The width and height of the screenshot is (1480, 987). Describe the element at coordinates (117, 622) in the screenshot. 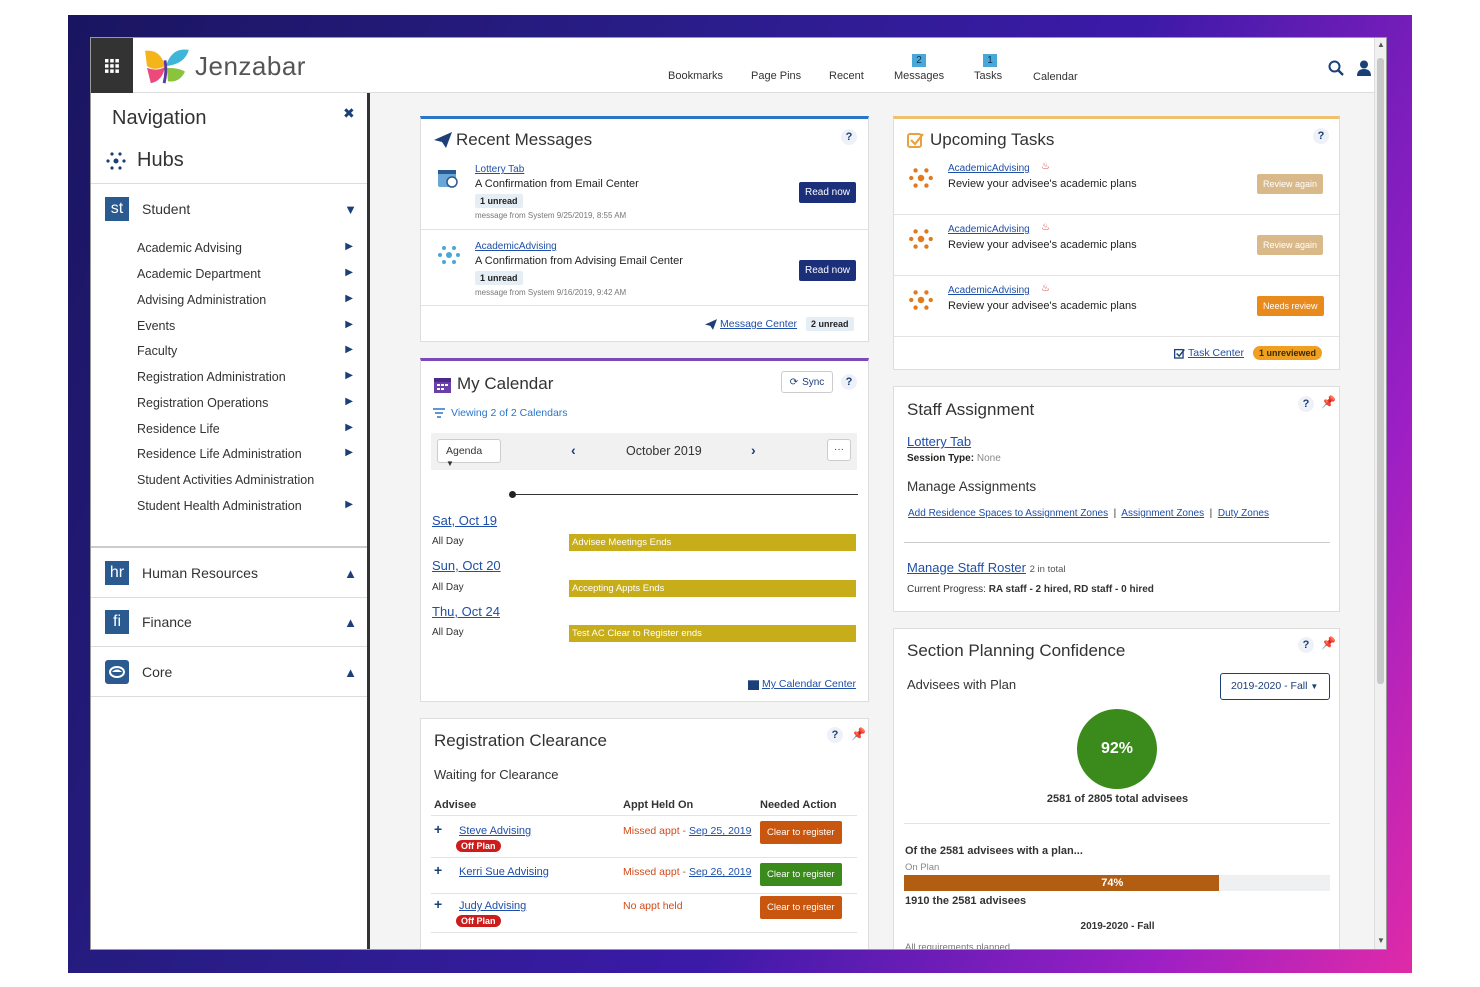

I see `finance-hub-icon: fi` at that location.